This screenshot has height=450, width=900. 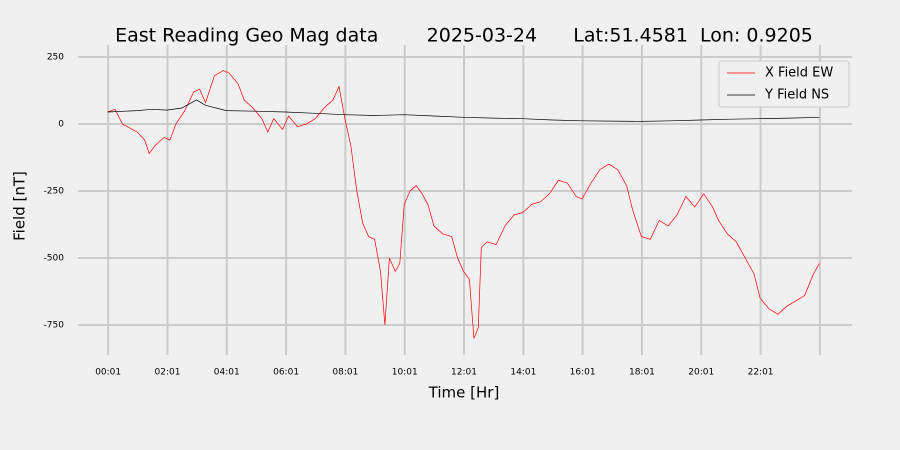 What do you see at coordinates (61, 125) in the screenshot?
I see `y-tick-label: 0` at bounding box center [61, 125].